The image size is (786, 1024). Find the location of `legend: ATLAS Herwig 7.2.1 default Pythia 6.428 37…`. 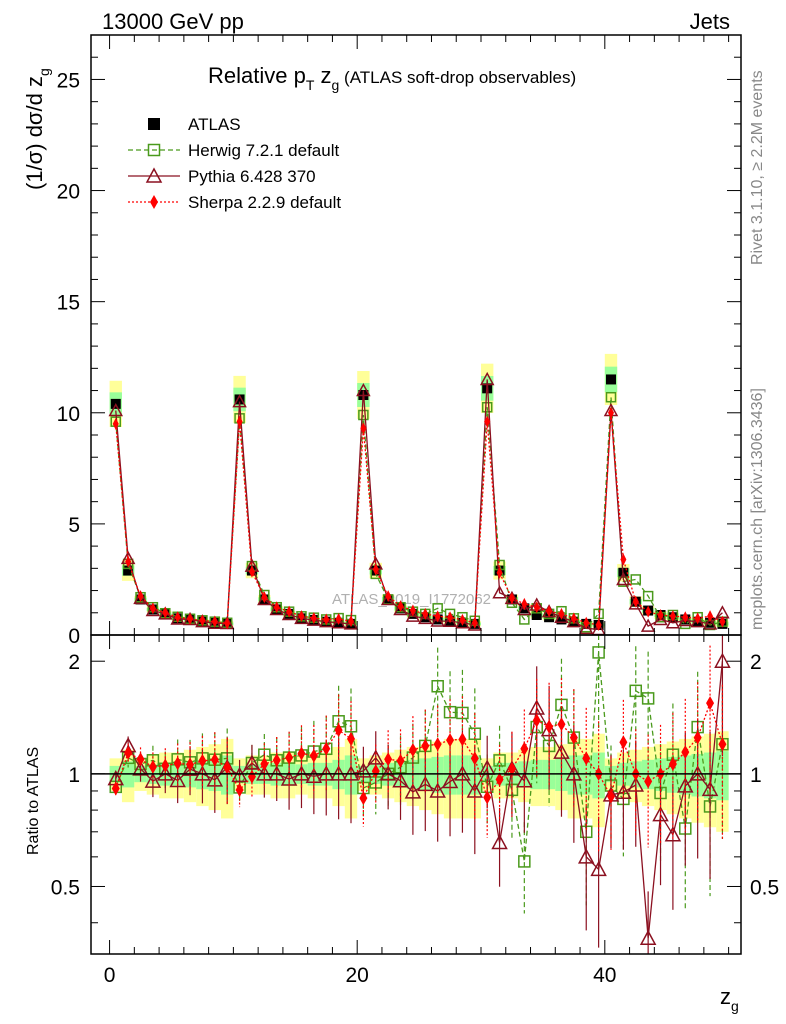

legend: ATLAS Herwig 7.2.1 default Pythia 6.428 37… is located at coordinates (234, 163).